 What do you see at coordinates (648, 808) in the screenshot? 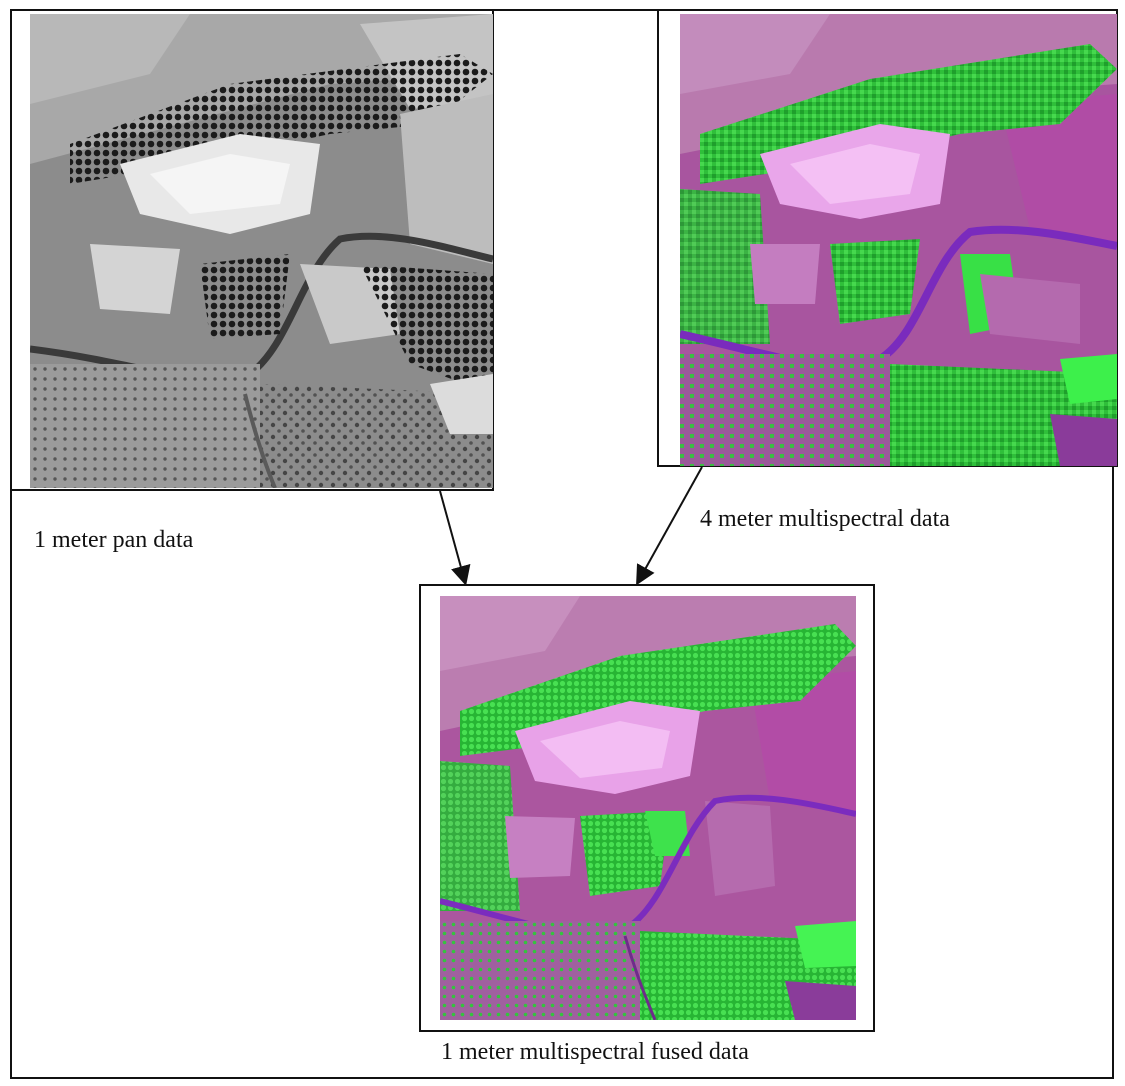
I see `fused-satellite-image` at bounding box center [648, 808].